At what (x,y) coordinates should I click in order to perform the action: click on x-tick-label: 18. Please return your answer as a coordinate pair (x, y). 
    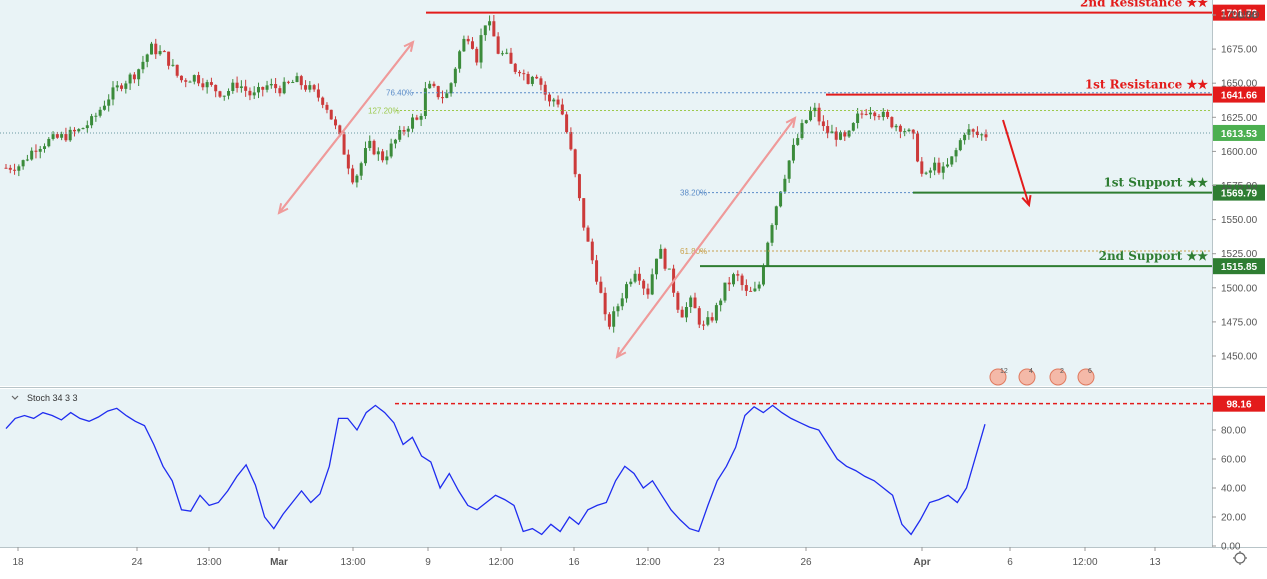
    Looking at the image, I should click on (18, 562).